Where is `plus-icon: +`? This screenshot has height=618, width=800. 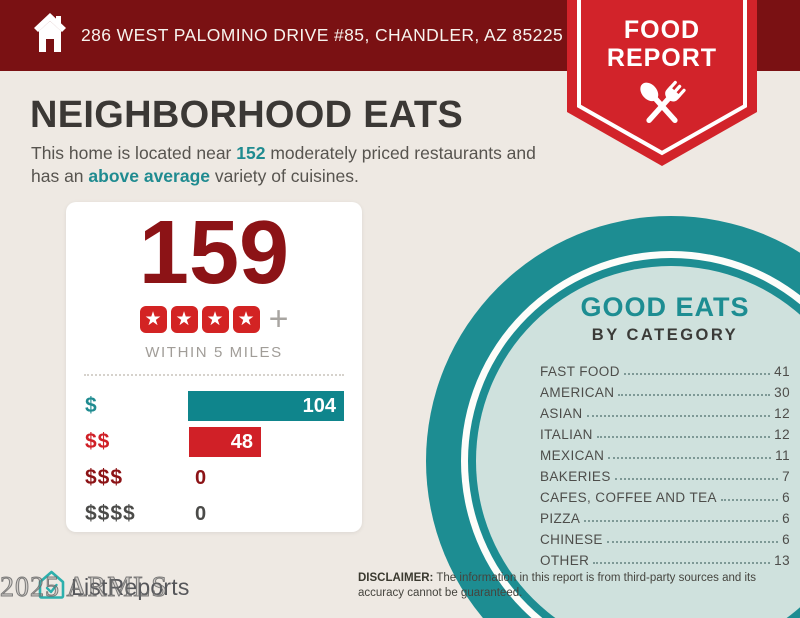
plus-icon: + is located at coordinates (278, 319).